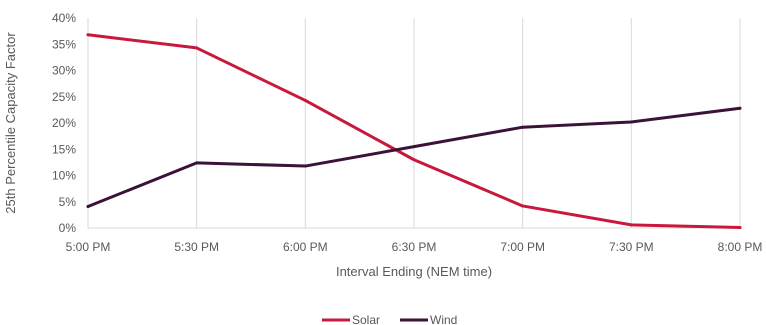 This screenshot has height=325, width=766. I want to click on y-tick-label: 35%, so click(64, 44).